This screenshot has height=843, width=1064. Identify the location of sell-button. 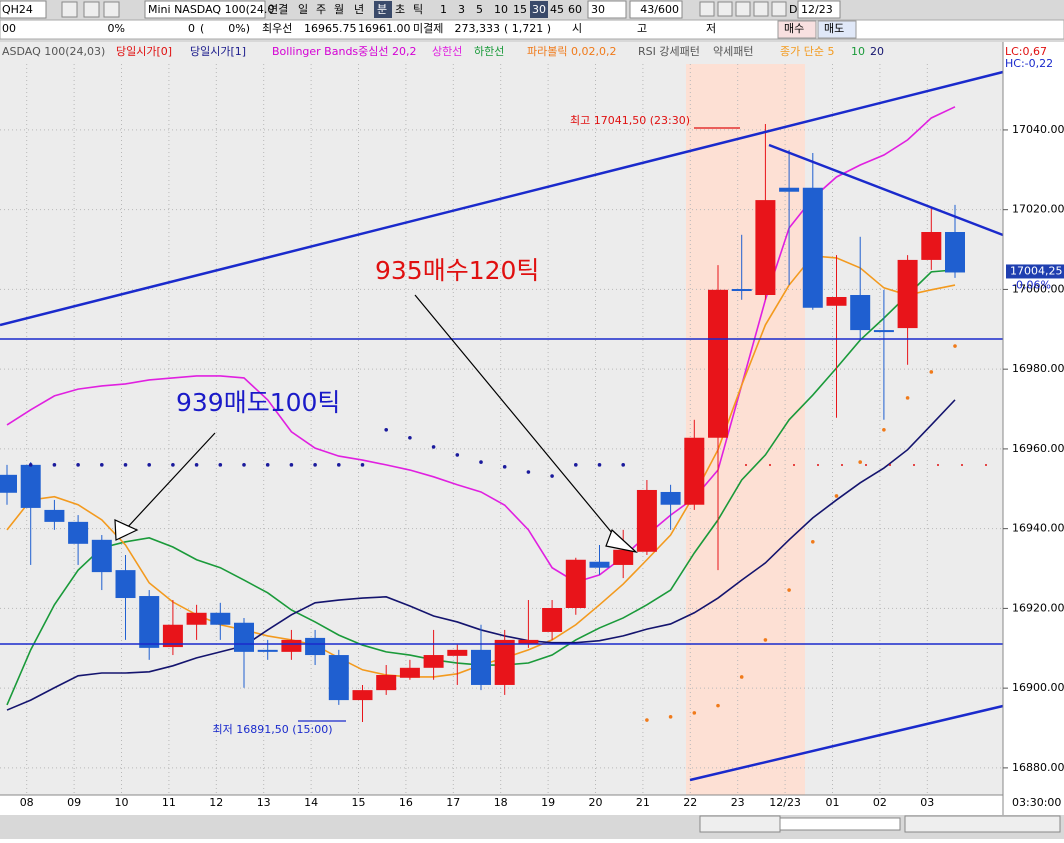
(837, 29).